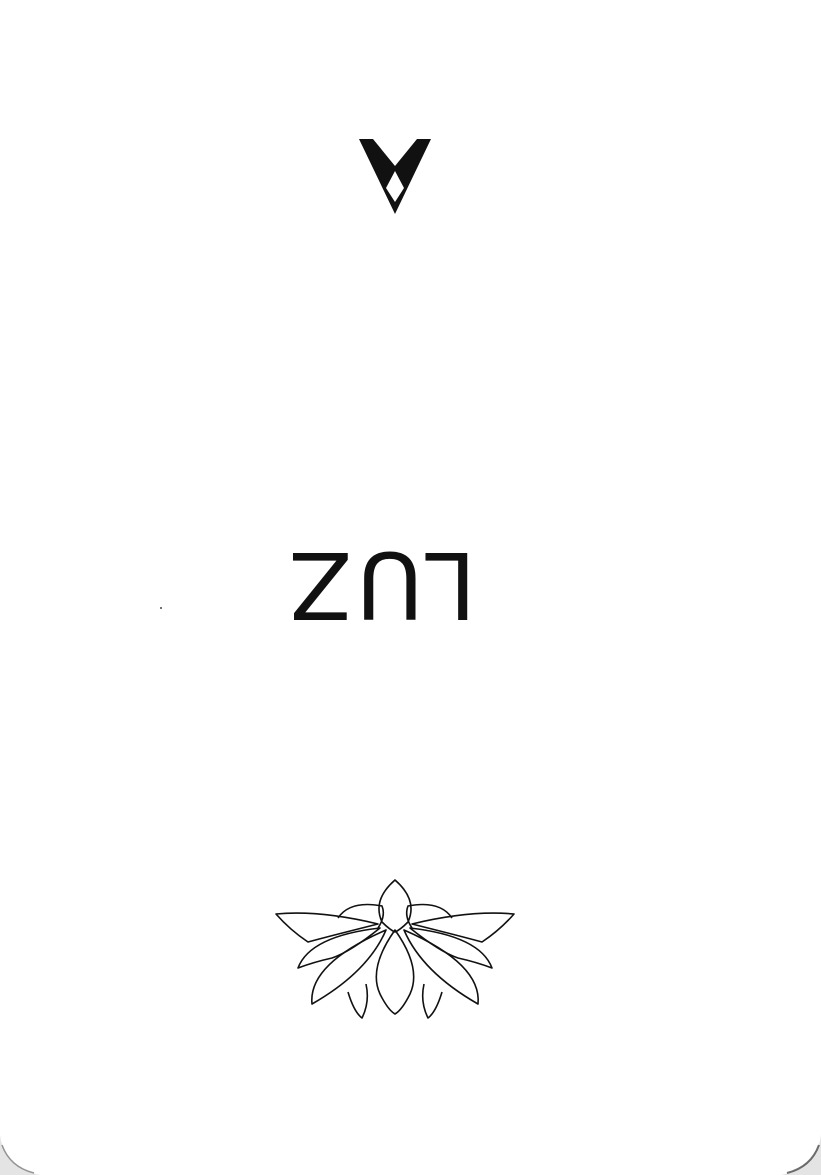 This screenshot has height=1175, width=821. What do you see at coordinates (395, 949) in the screenshot?
I see `lotus-icon` at bounding box center [395, 949].